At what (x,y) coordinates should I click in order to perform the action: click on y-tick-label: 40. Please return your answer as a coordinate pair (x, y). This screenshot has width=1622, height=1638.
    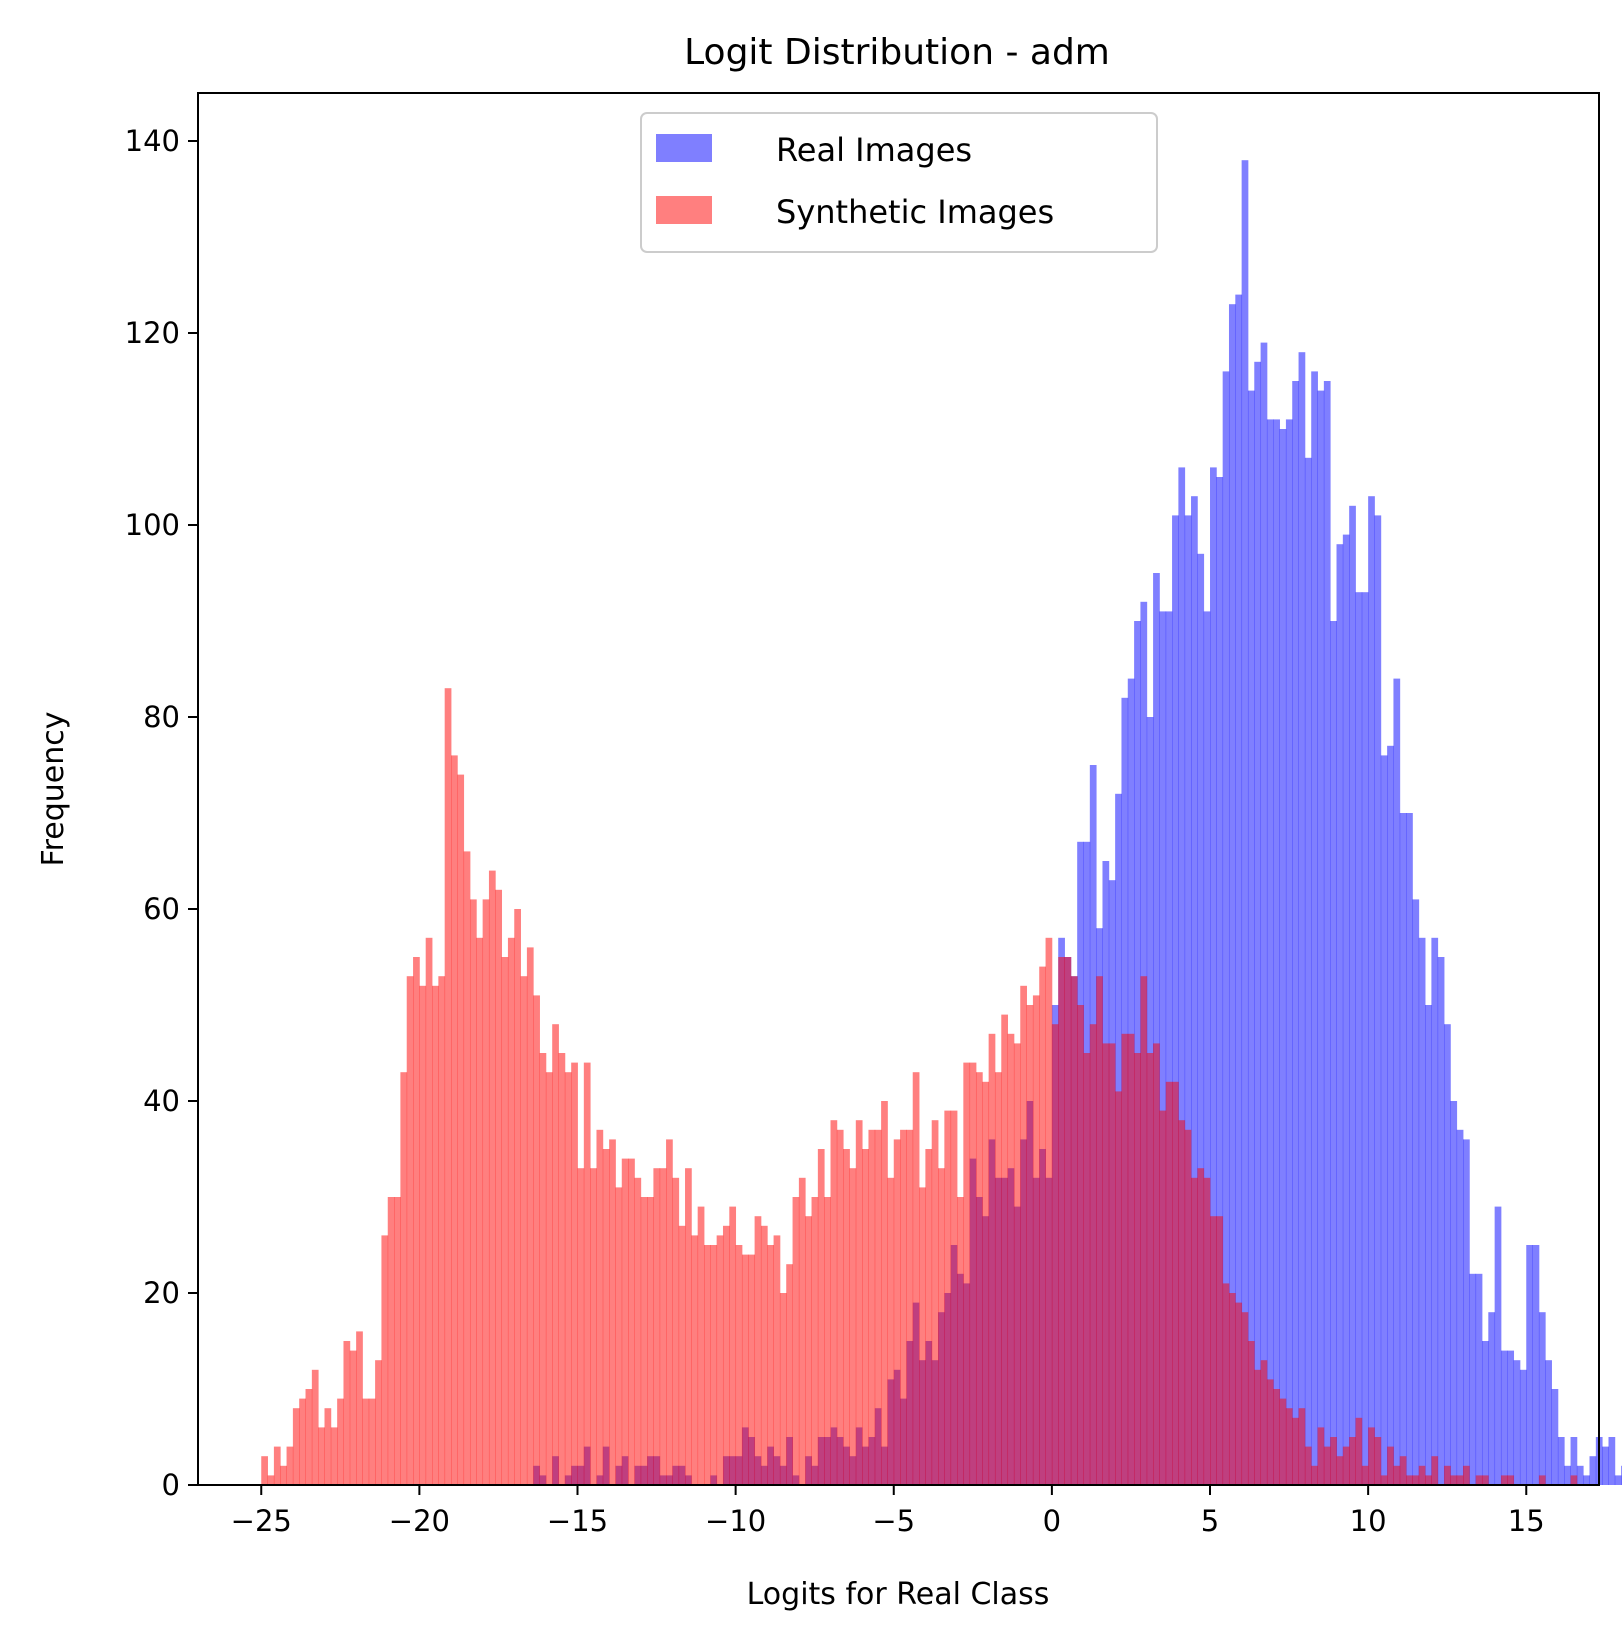
    Looking at the image, I should click on (161, 1101).